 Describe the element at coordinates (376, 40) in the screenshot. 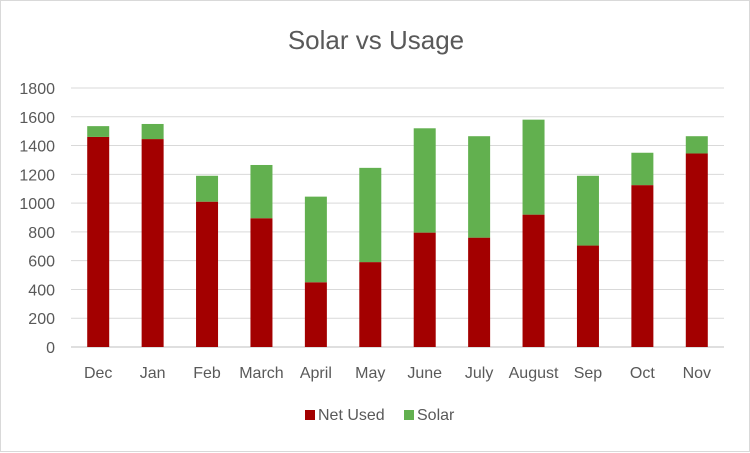

I see `chart-title: Solar vs Usage` at that location.